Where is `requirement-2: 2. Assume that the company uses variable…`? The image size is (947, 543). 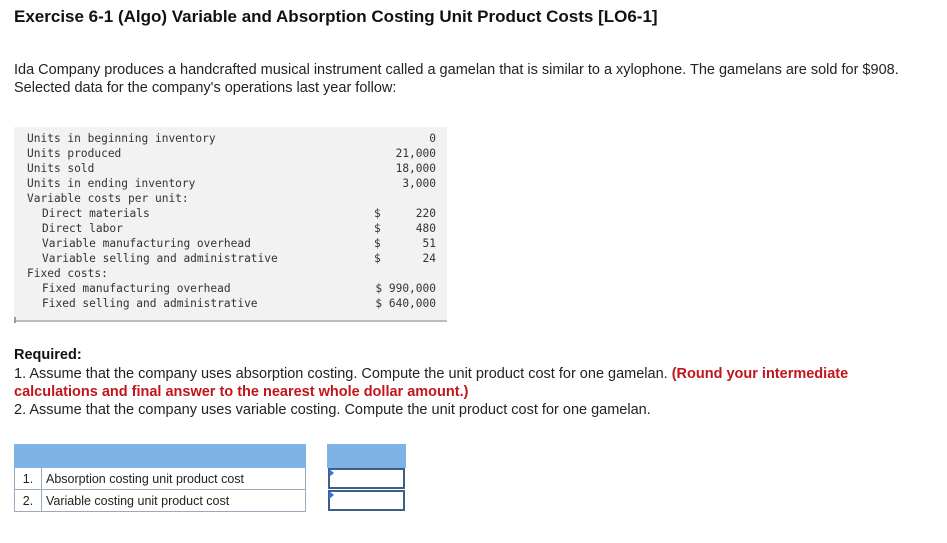
requirement-2: 2. Assume that the company uses variable… is located at coordinates (471, 410).